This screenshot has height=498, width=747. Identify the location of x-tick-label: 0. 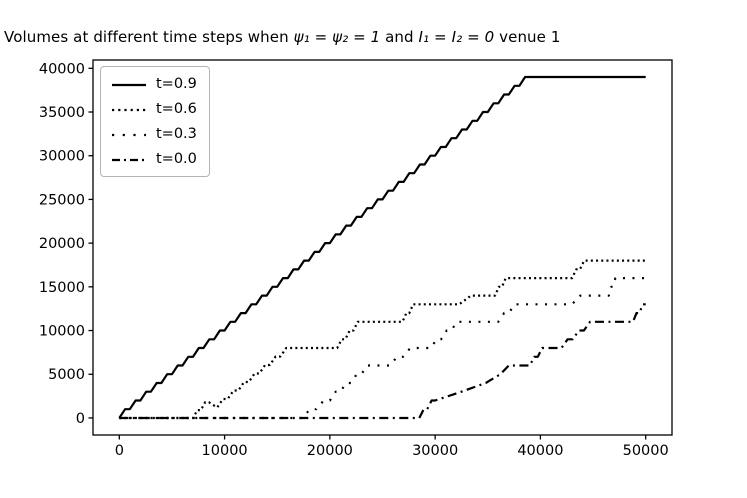
(119, 451).